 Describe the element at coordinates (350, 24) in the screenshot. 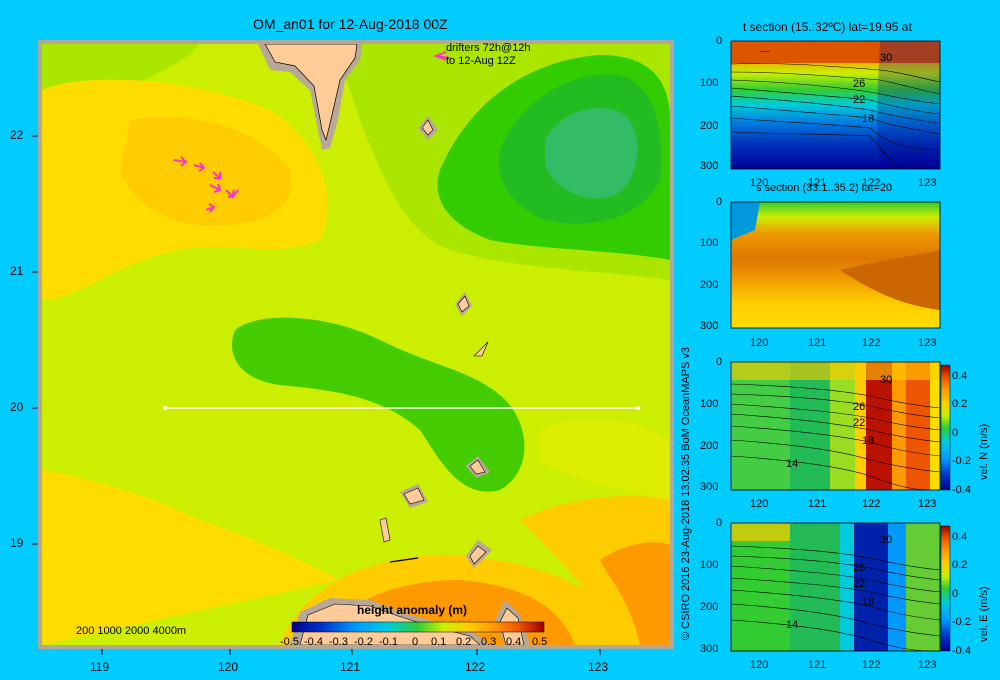

I see `map-title: OM_an01 for 12-Aug-2018 00Z` at that location.